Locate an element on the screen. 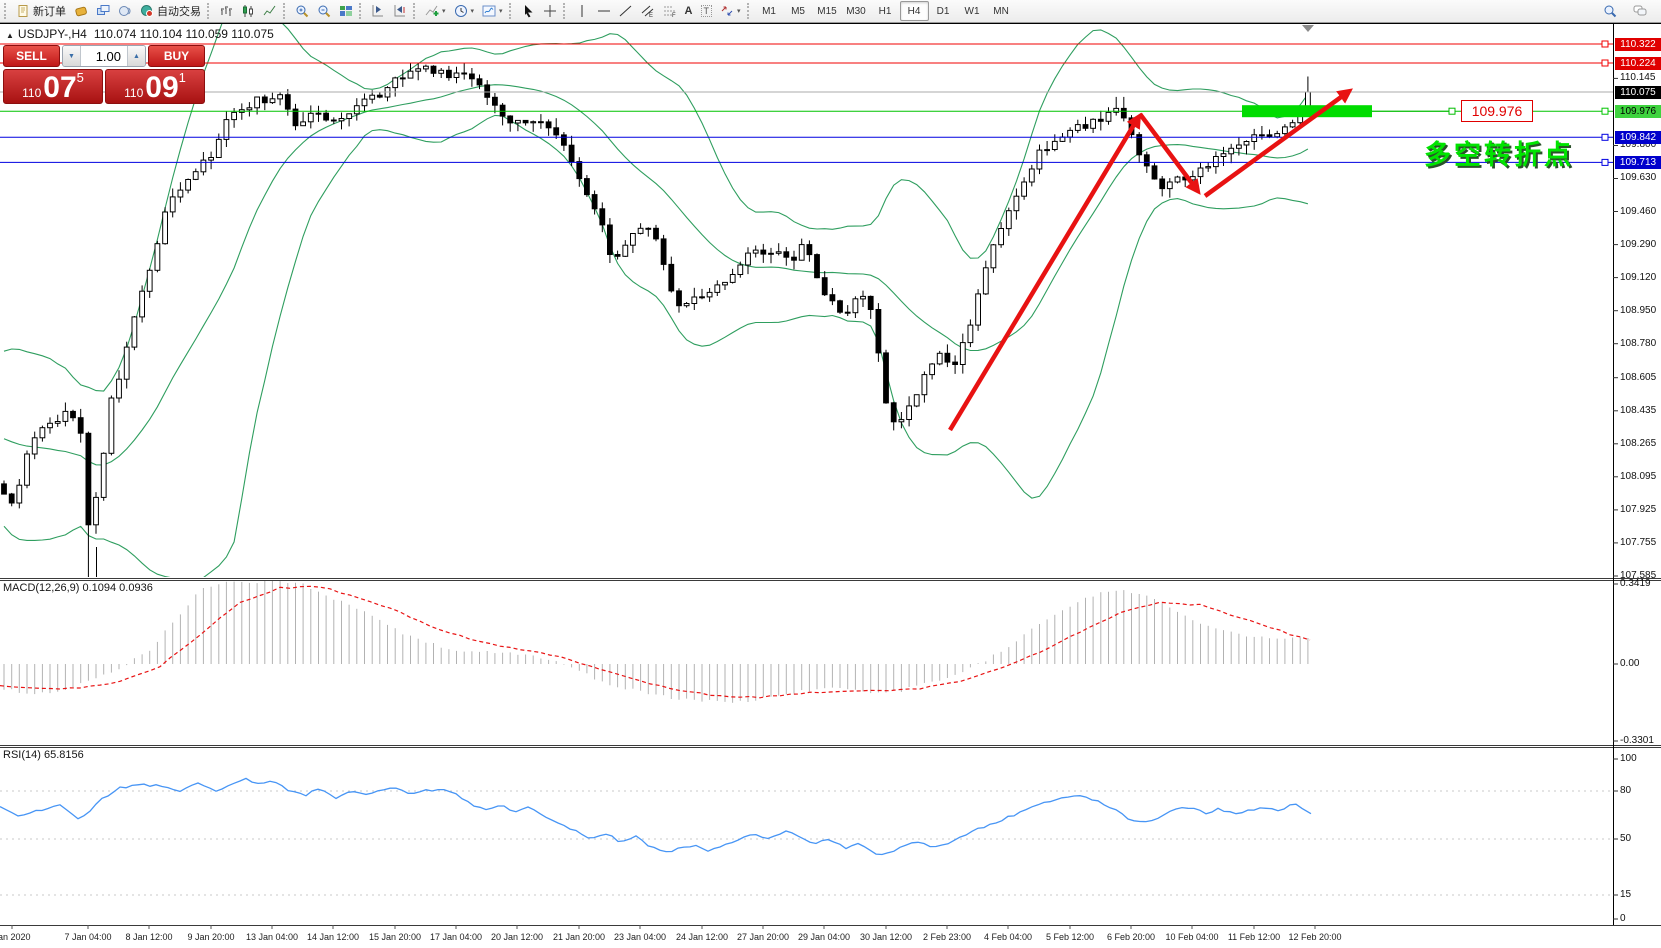 Image resolution: width=1661 pixels, height=948 pixels. buy-price-big: 09 is located at coordinates (162, 87).